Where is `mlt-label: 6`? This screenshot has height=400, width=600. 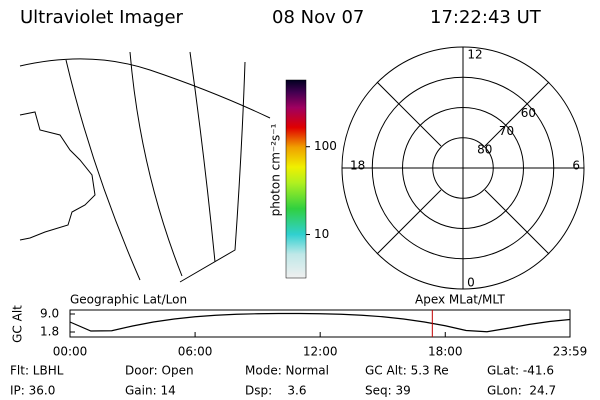
mlt-label: 6 is located at coordinates (576, 166).